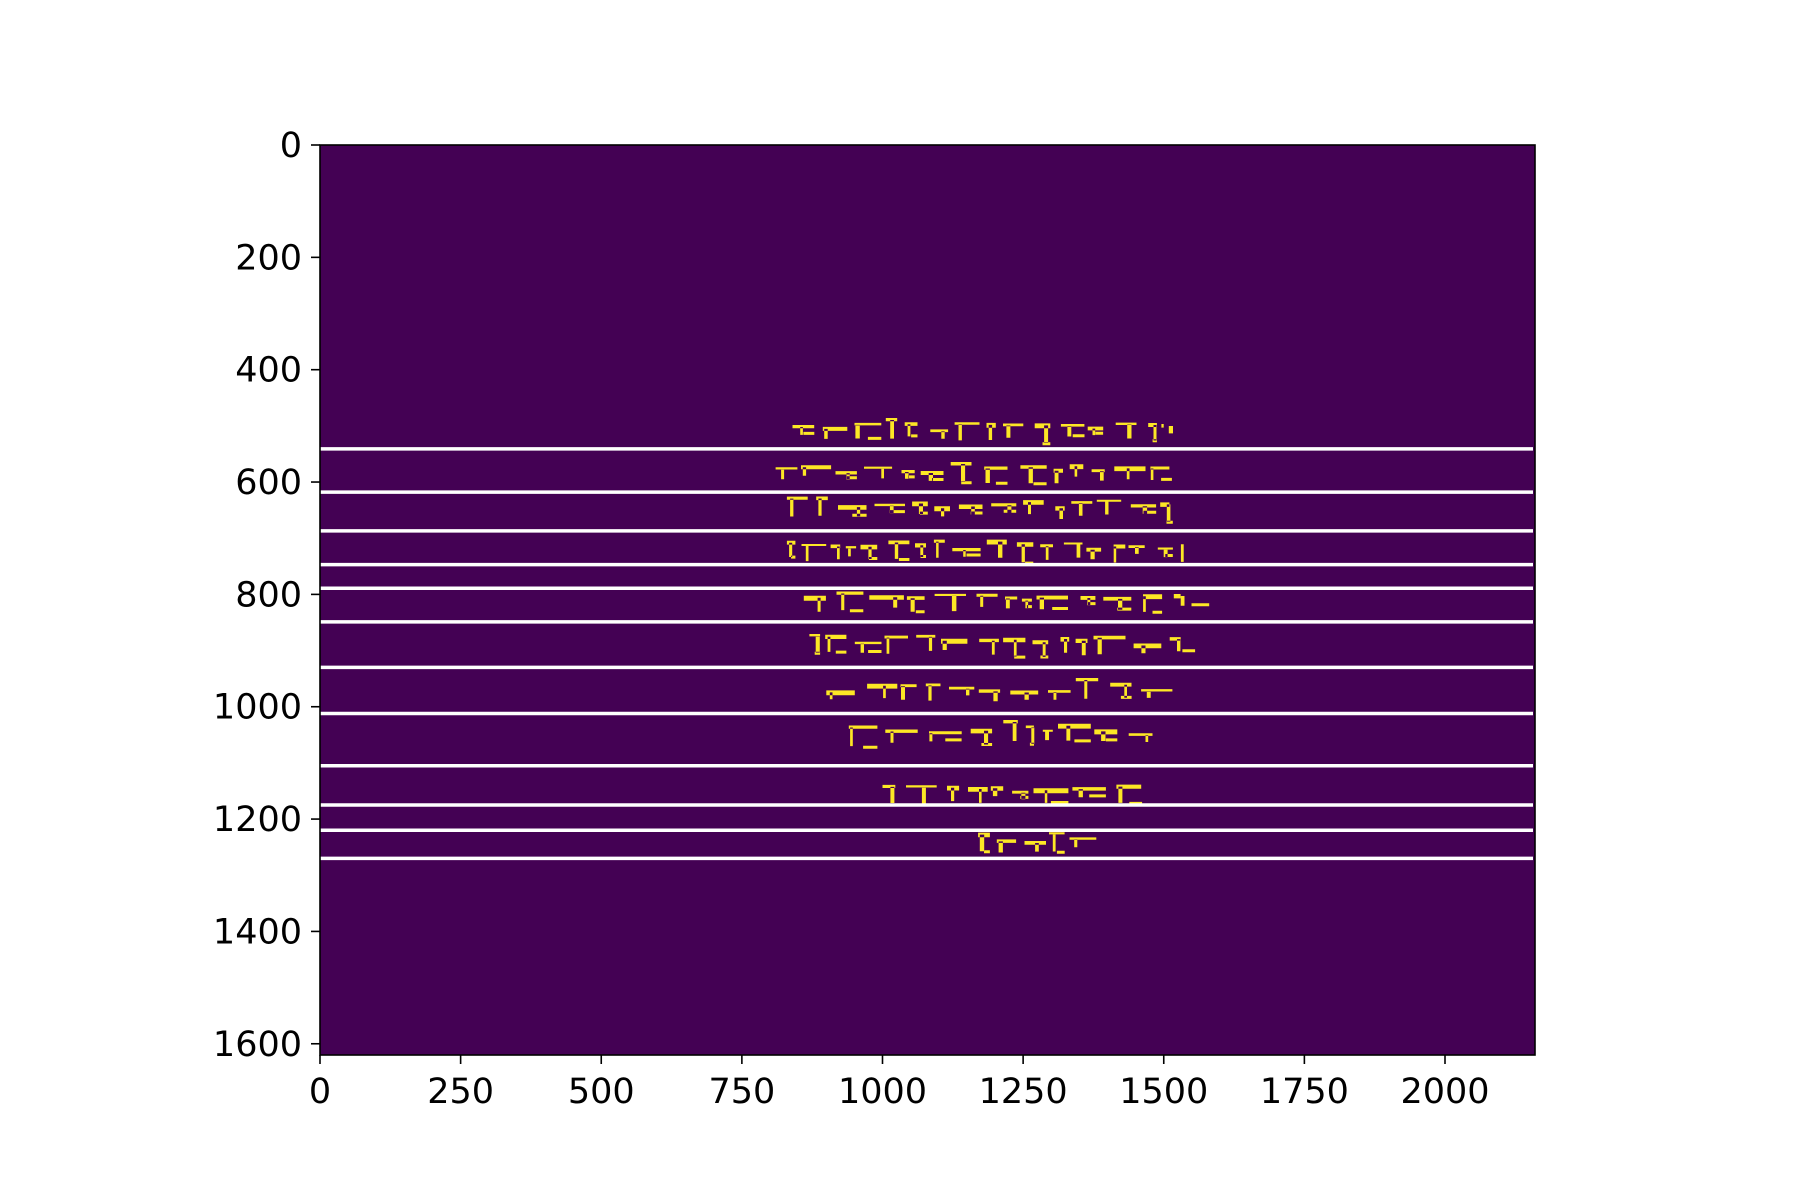 This screenshot has width=1800, height=1200. What do you see at coordinates (1304, 1092) in the screenshot?
I see `x-tick-label-1750: 1750` at bounding box center [1304, 1092].